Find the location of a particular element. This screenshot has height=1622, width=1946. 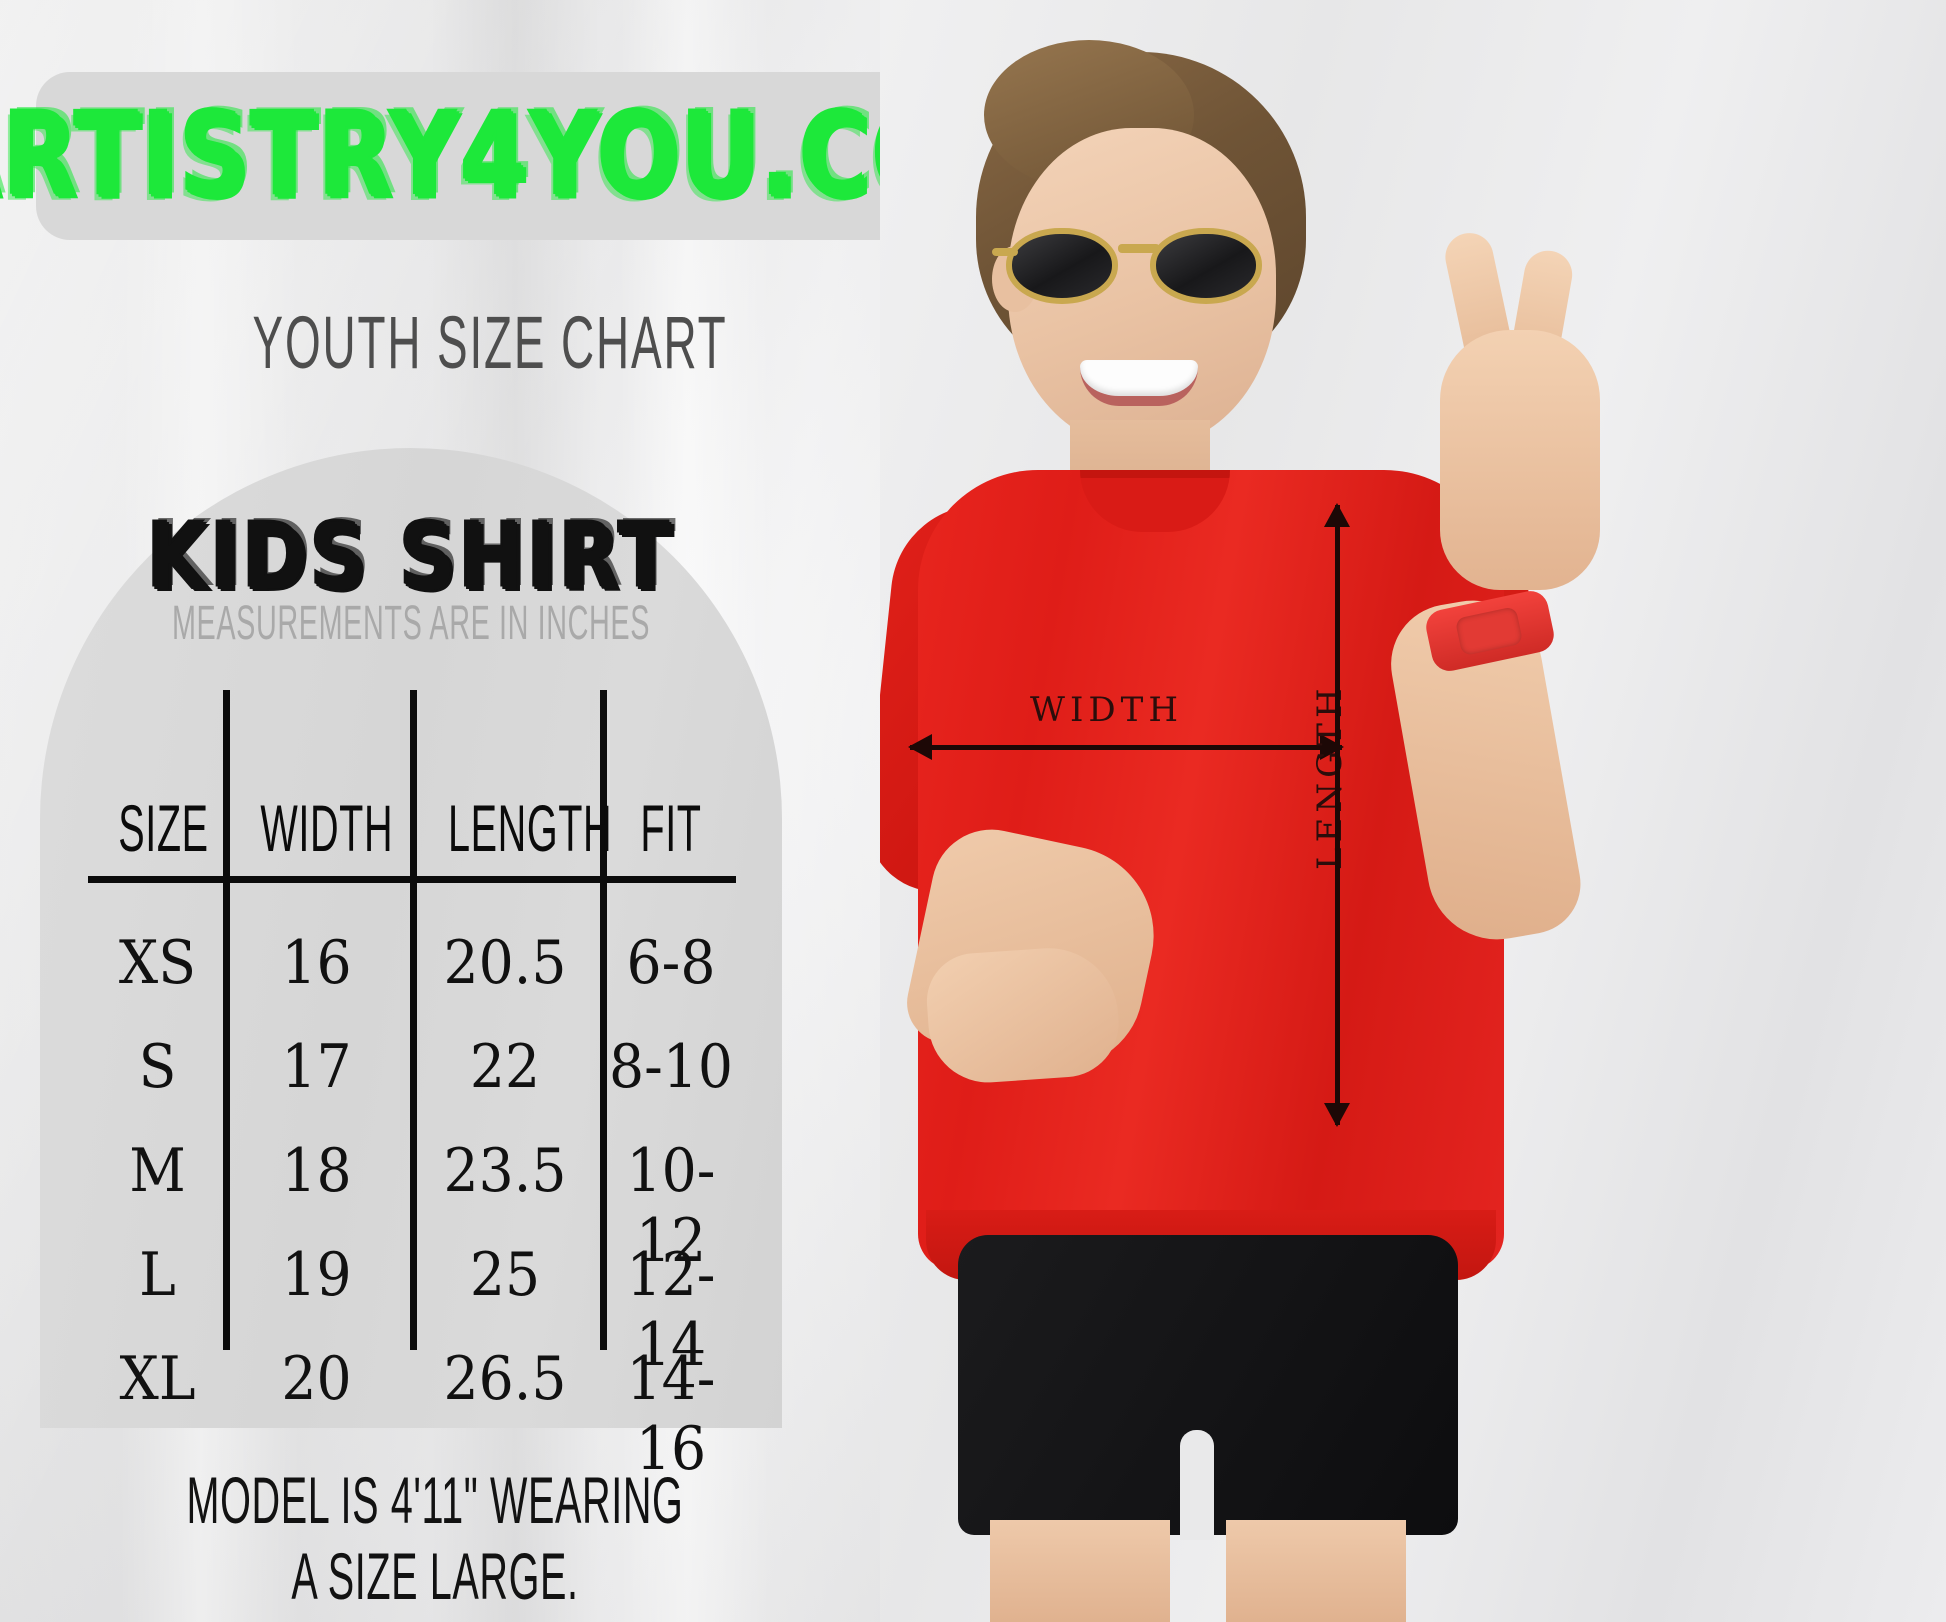

cell-fit: 8-10 is located at coordinates (670, 1067).